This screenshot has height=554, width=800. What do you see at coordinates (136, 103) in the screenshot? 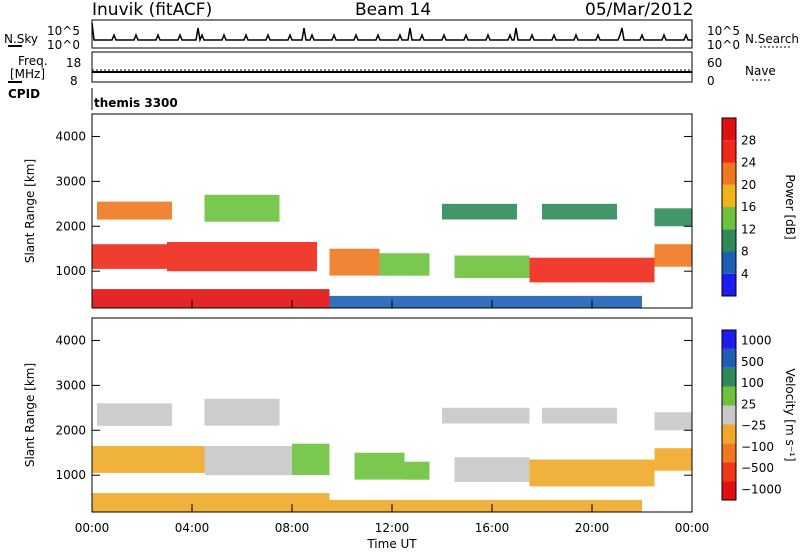
I see `cpid-text: themis 3300` at bounding box center [136, 103].